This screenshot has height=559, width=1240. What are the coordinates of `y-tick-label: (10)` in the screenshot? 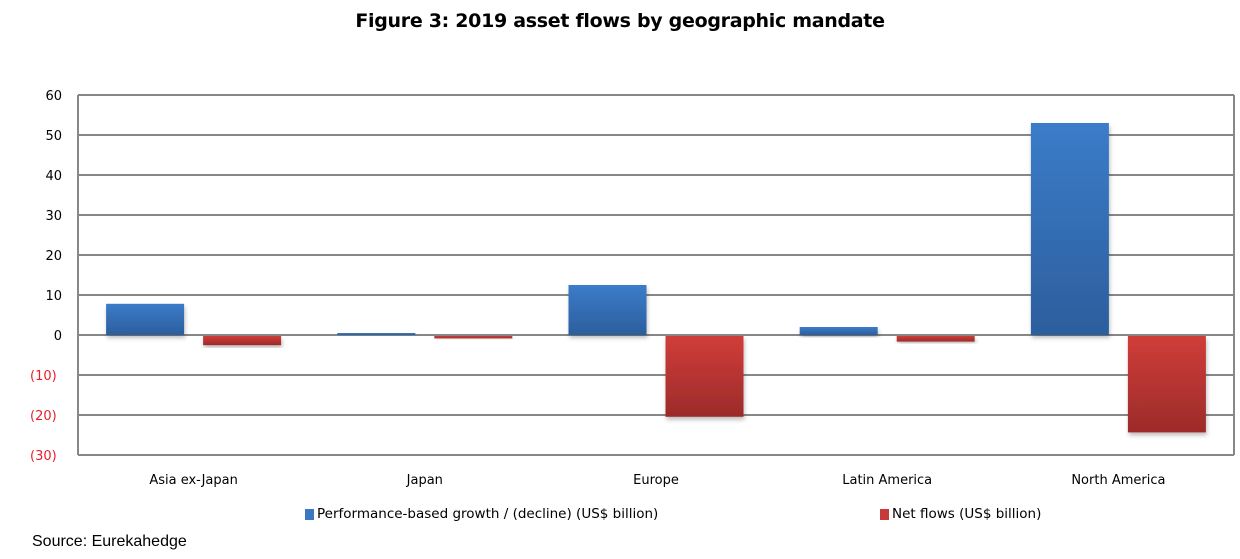 It's located at (43, 376).